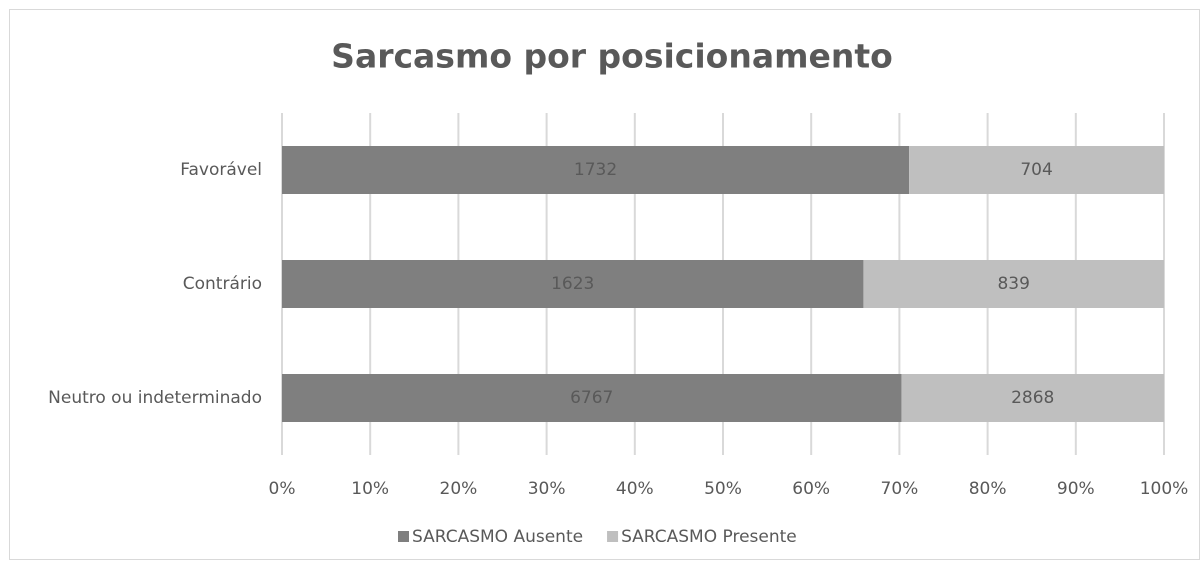  I want to click on y-tick-label: Contrário, so click(222, 284).